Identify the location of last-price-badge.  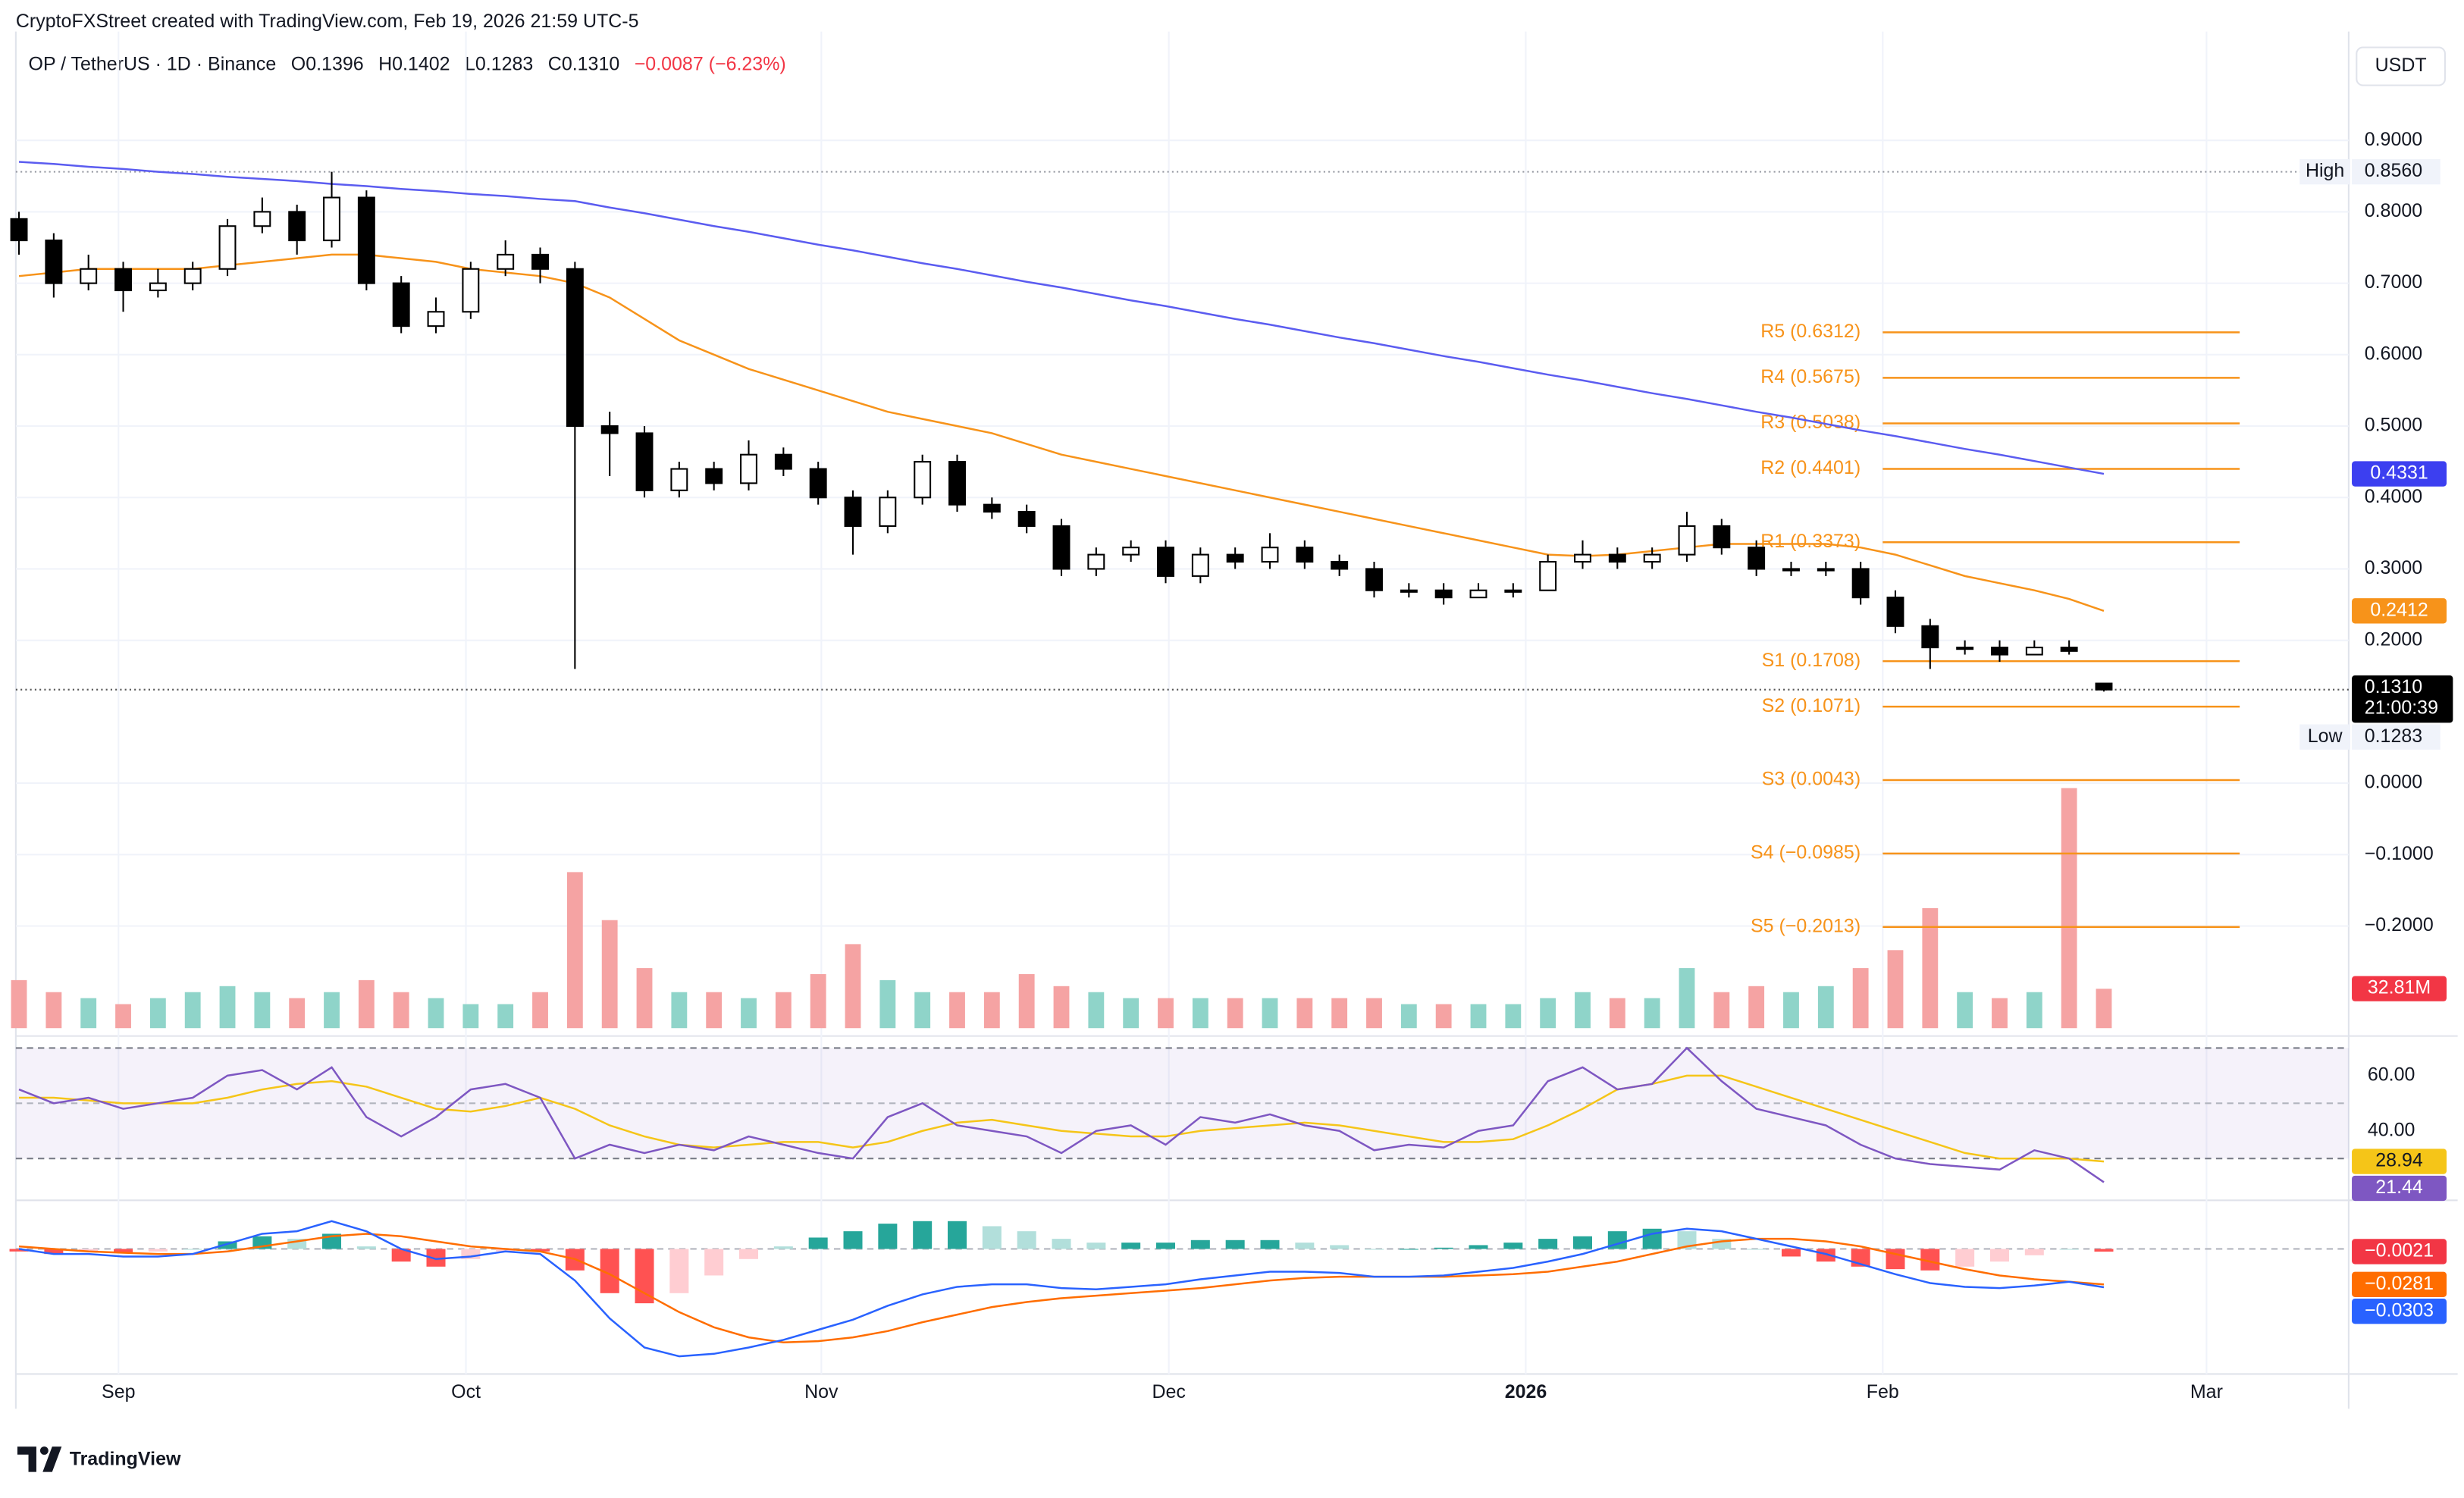
(2402, 699).